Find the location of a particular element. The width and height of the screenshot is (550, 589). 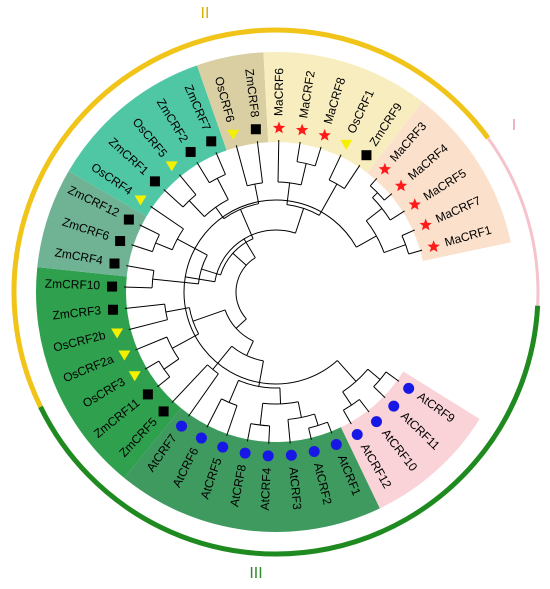

clade-band-teal is located at coordinates (92, 224).